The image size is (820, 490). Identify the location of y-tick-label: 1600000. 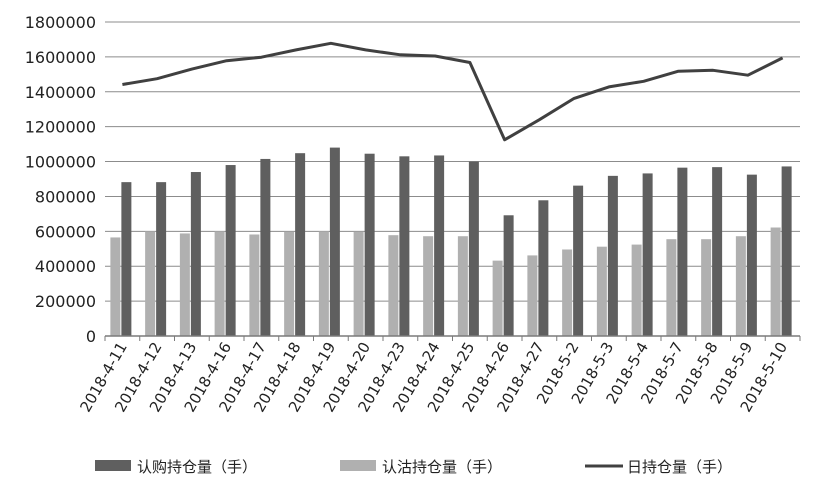
(60, 57).